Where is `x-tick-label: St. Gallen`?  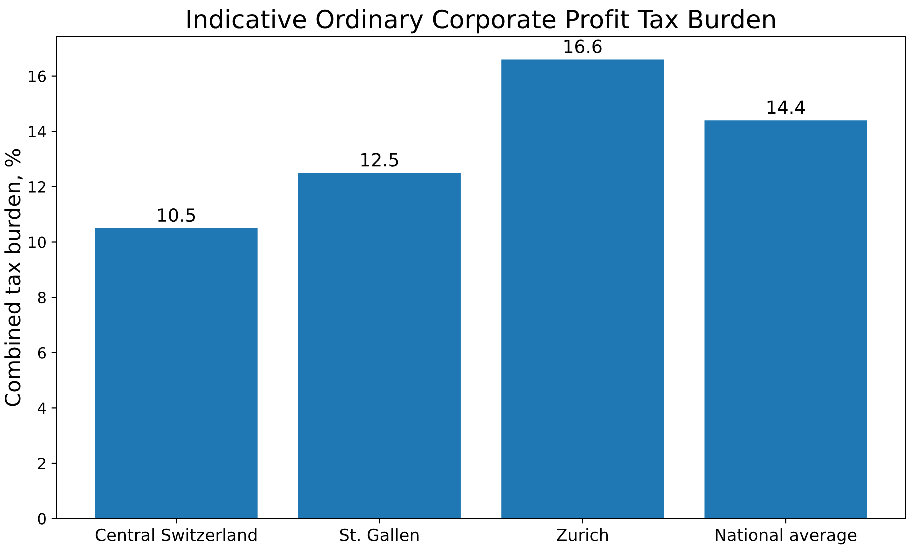
x-tick-label: St. Gallen is located at coordinates (379, 535).